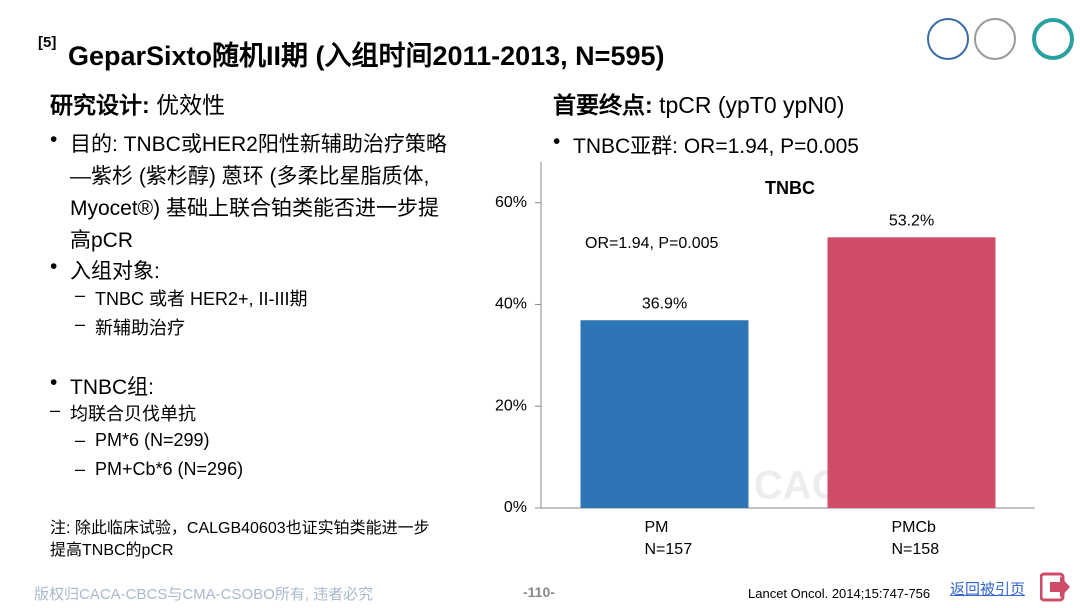 The image size is (1080, 608). Describe the element at coordinates (191, 298) in the screenshot. I see `sub-bullet: TNBC 或者 HER2+, II-III期` at that location.